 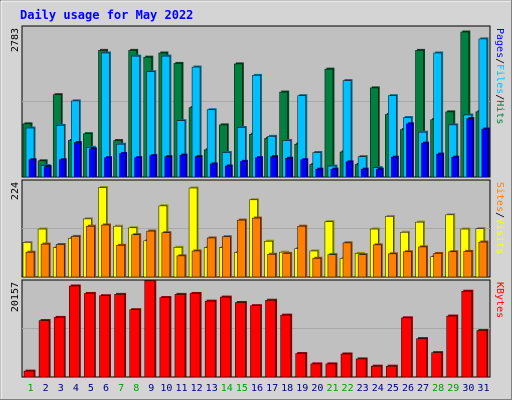 What do you see at coordinates (106, 388) in the screenshot?
I see `x-tick-label: 6` at bounding box center [106, 388].